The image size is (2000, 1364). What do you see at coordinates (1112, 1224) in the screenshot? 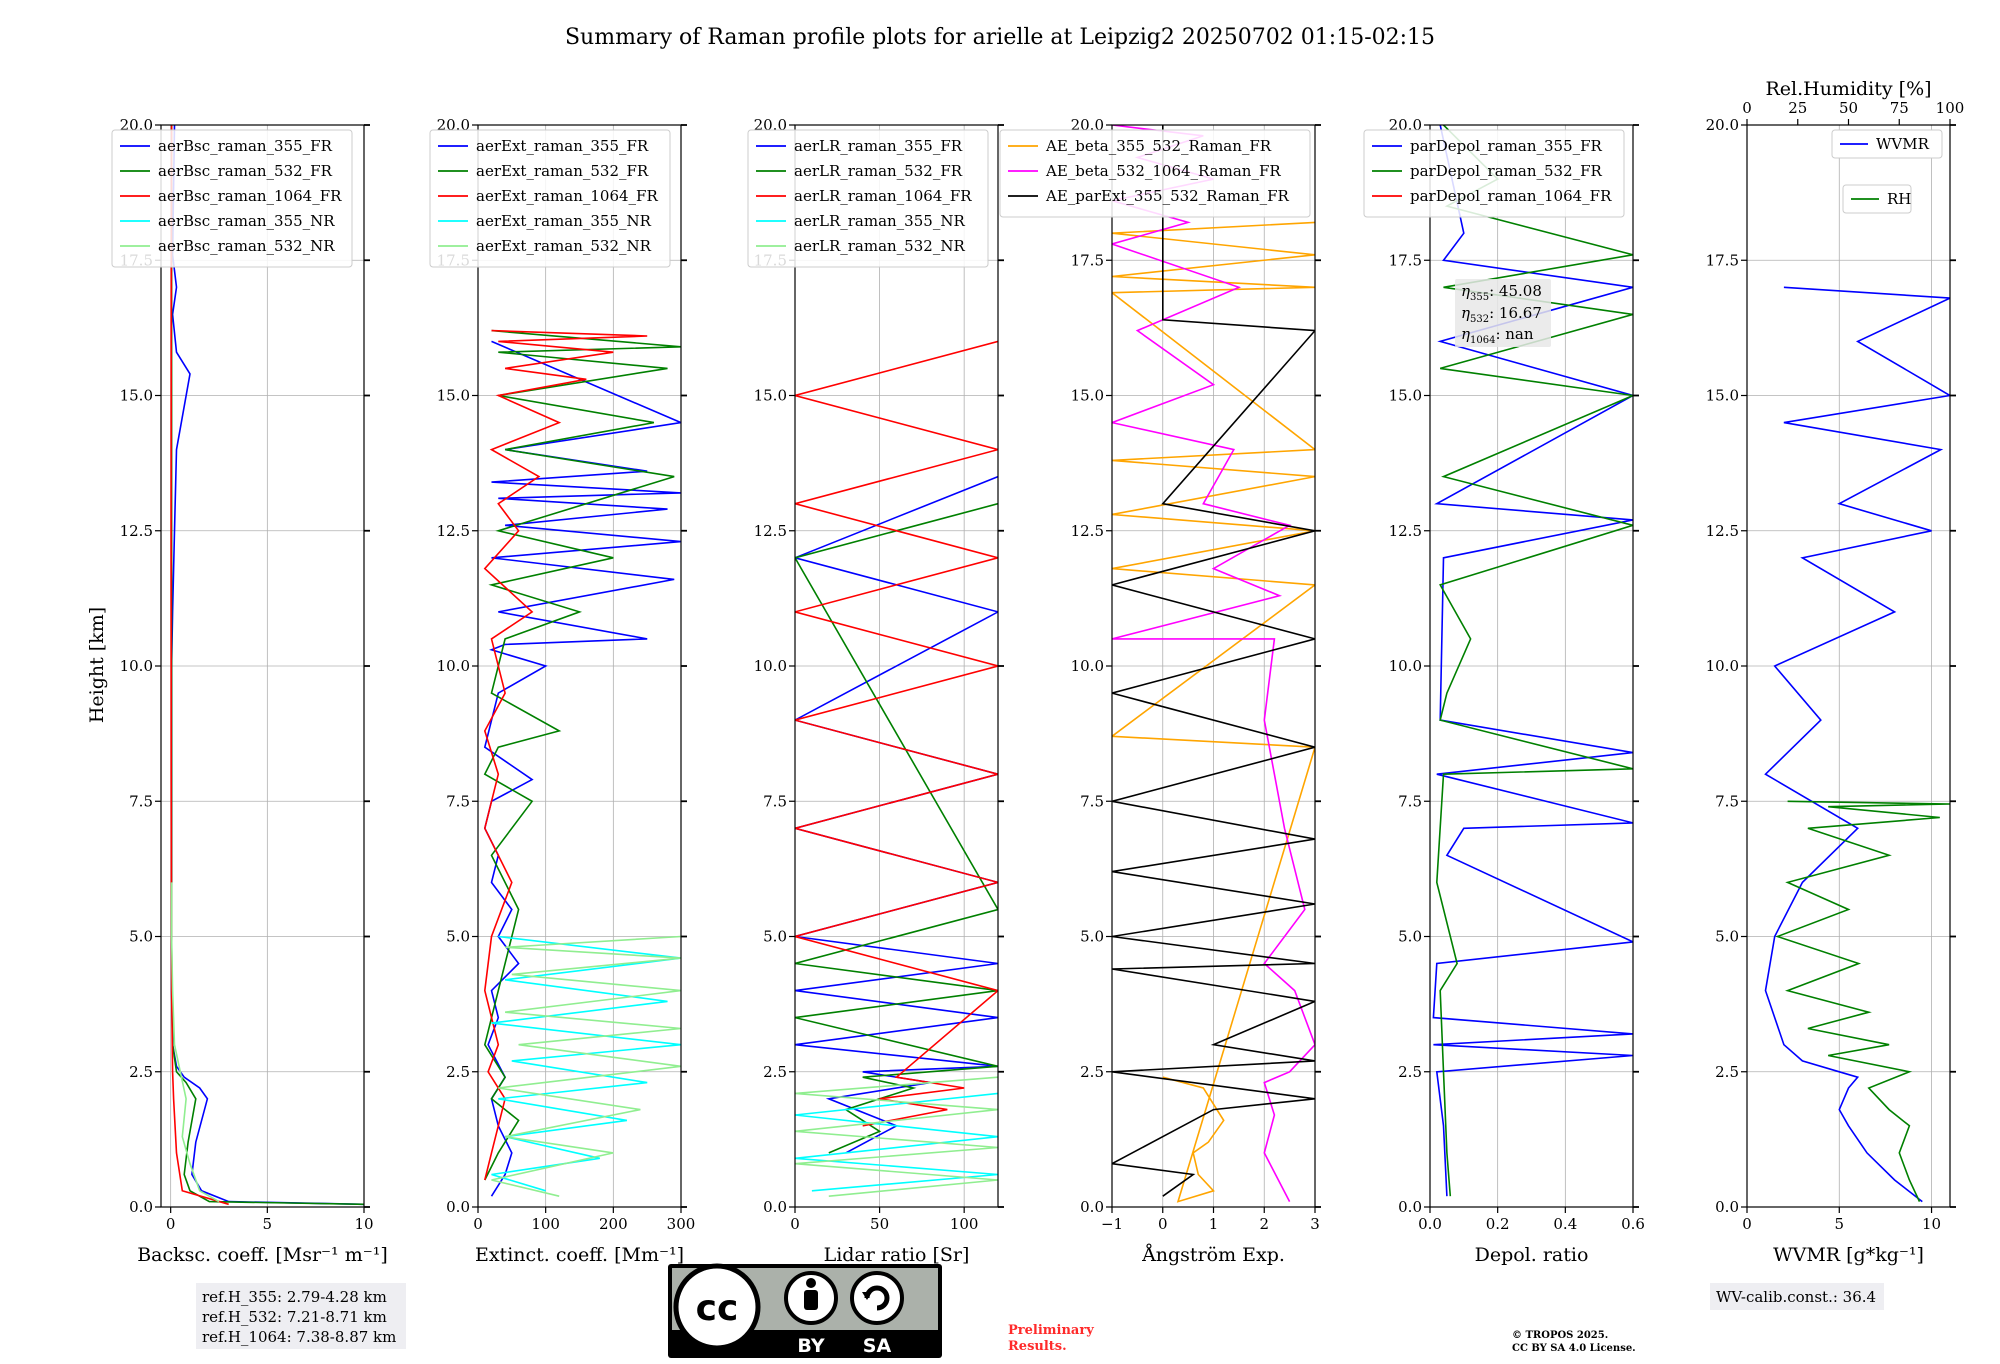
I see `x-tick-label: −1` at bounding box center [1112, 1224].